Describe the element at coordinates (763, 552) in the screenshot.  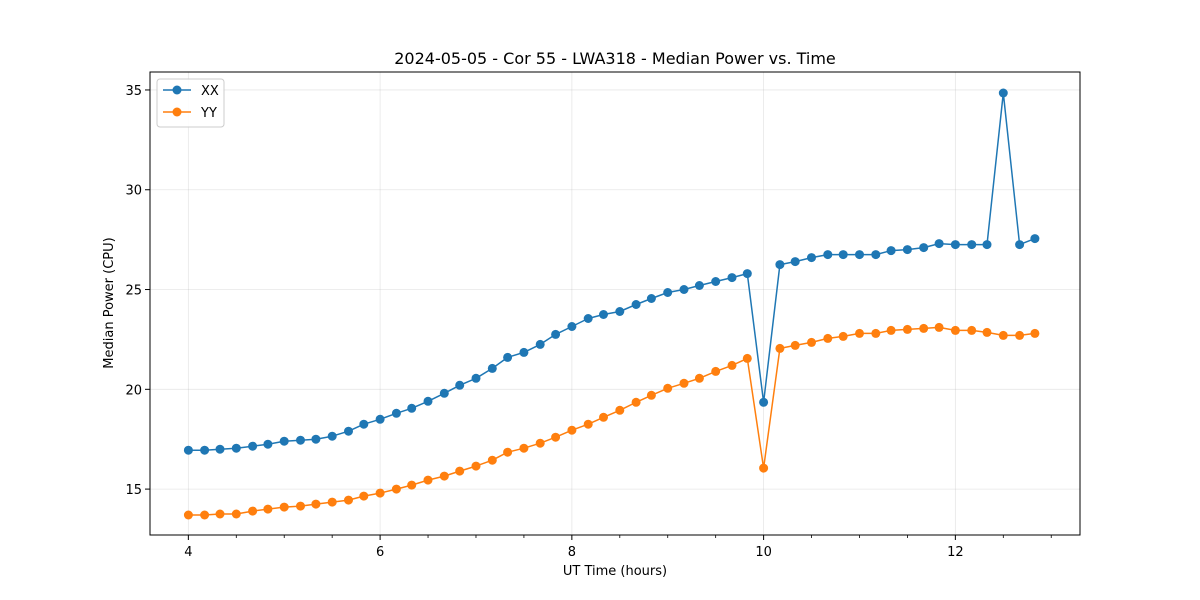
I see `x-tick-label: 10` at that location.